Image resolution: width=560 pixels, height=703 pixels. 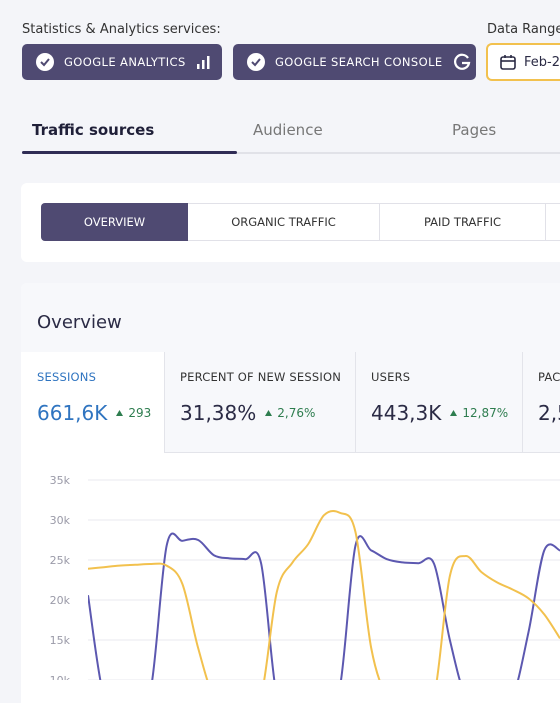 I want to click on metric-change: 293, so click(x=133, y=413).